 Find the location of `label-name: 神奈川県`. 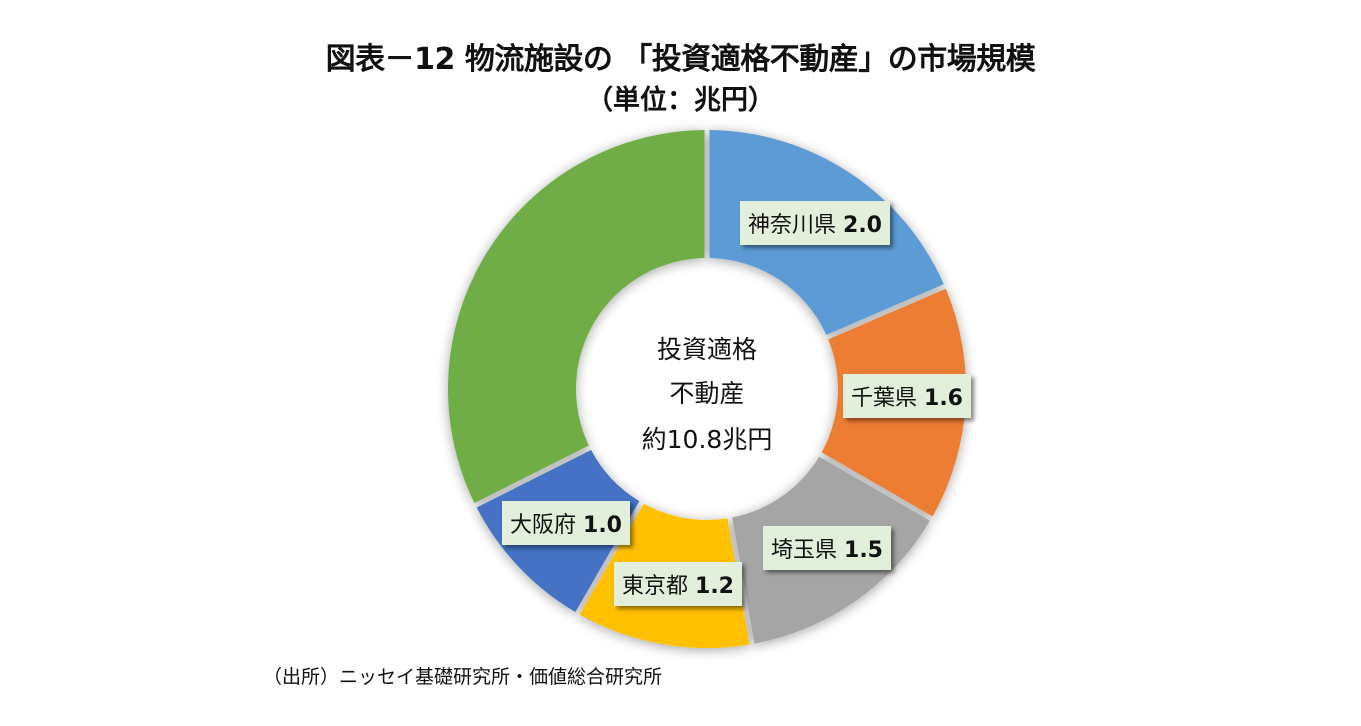

label-name: 神奈川県 is located at coordinates (792, 225).